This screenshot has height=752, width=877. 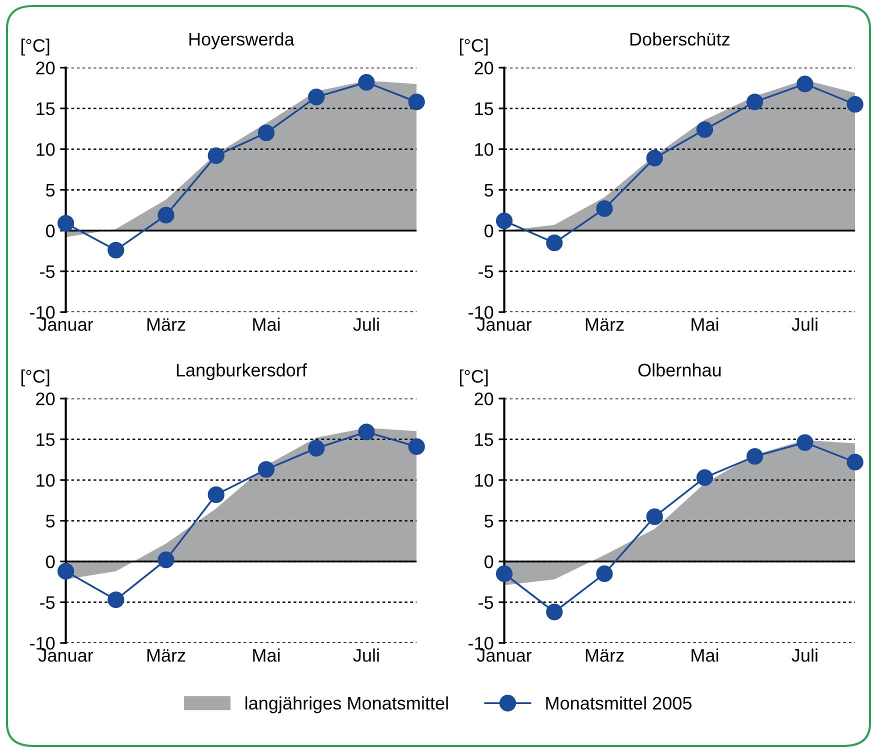 What do you see at coordinates (619, 703) in the screenshot?
I see `legend-label: Monatsmittel 2005` at bounding box center [619, 703].